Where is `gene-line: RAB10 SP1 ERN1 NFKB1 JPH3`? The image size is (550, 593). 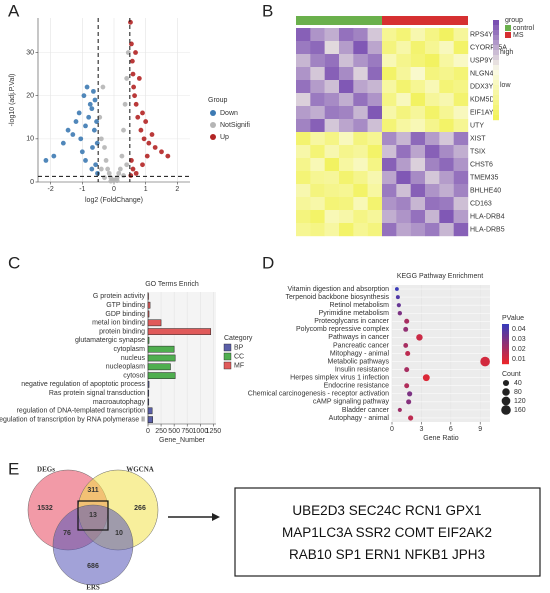
gene-line: RAB10 SP1 ERN1 NFKB1 JPH3 is located at coordinates (387, 554).